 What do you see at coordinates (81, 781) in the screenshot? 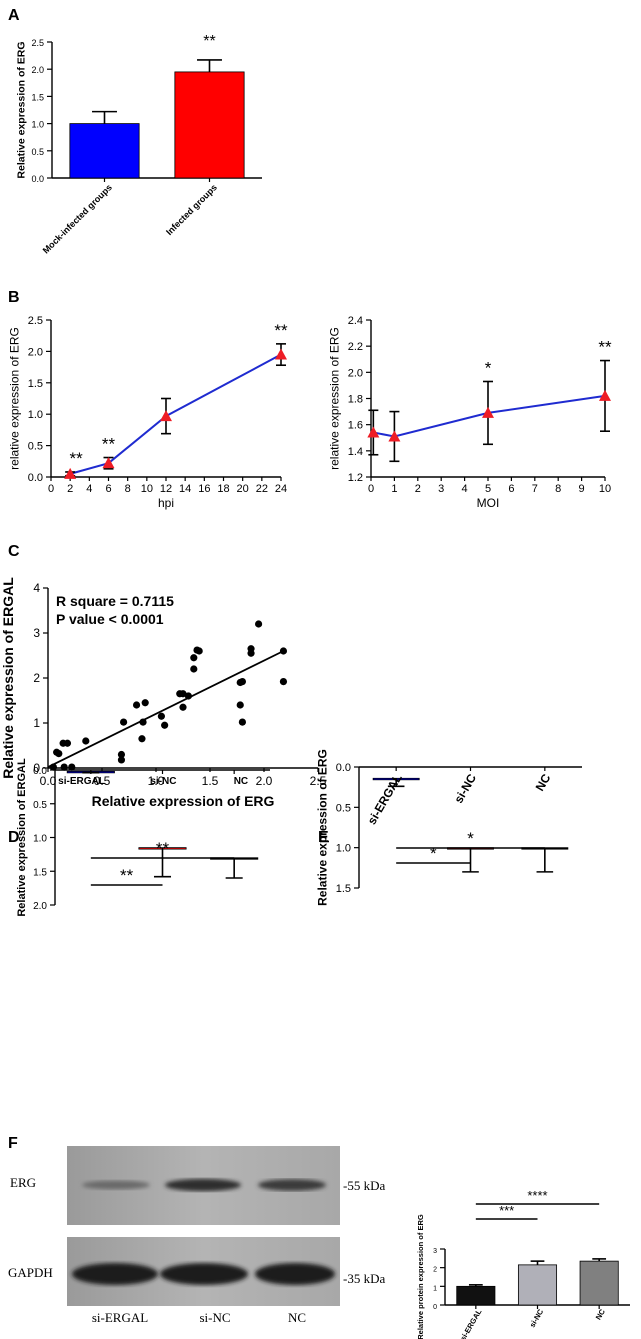
I see `category-label: si-ERGAL` at bounding box center [81, 781].